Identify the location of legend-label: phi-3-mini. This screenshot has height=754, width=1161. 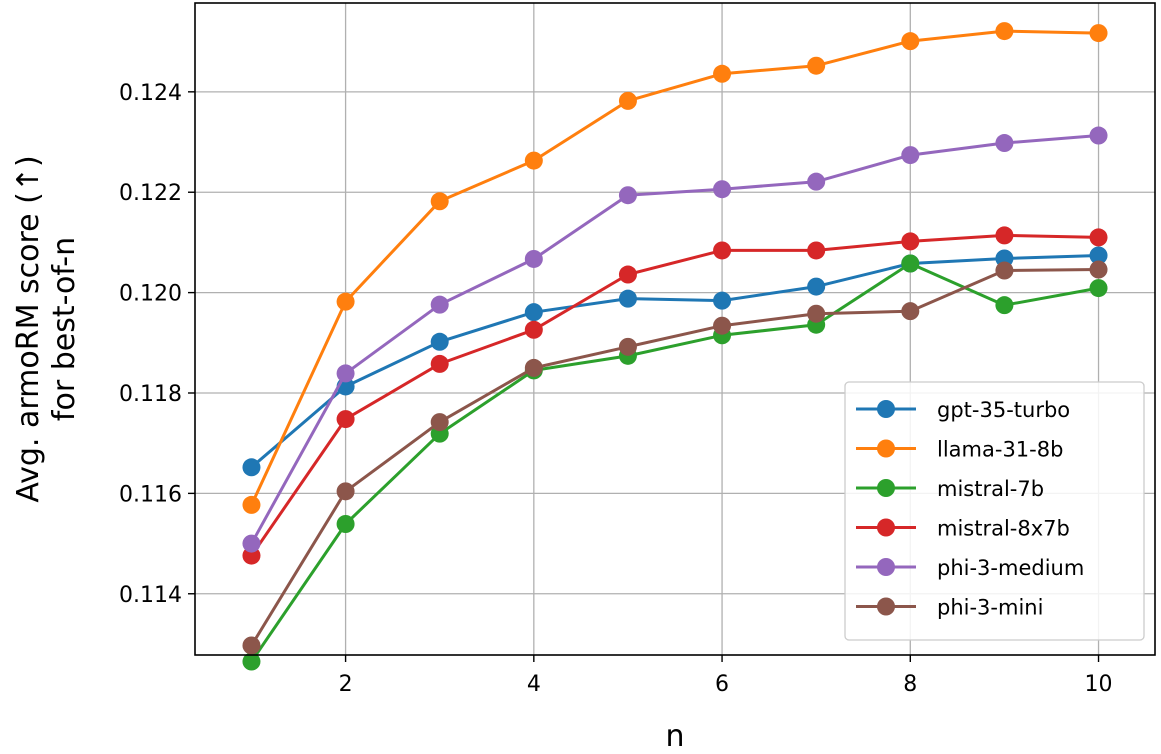
(990, 608).